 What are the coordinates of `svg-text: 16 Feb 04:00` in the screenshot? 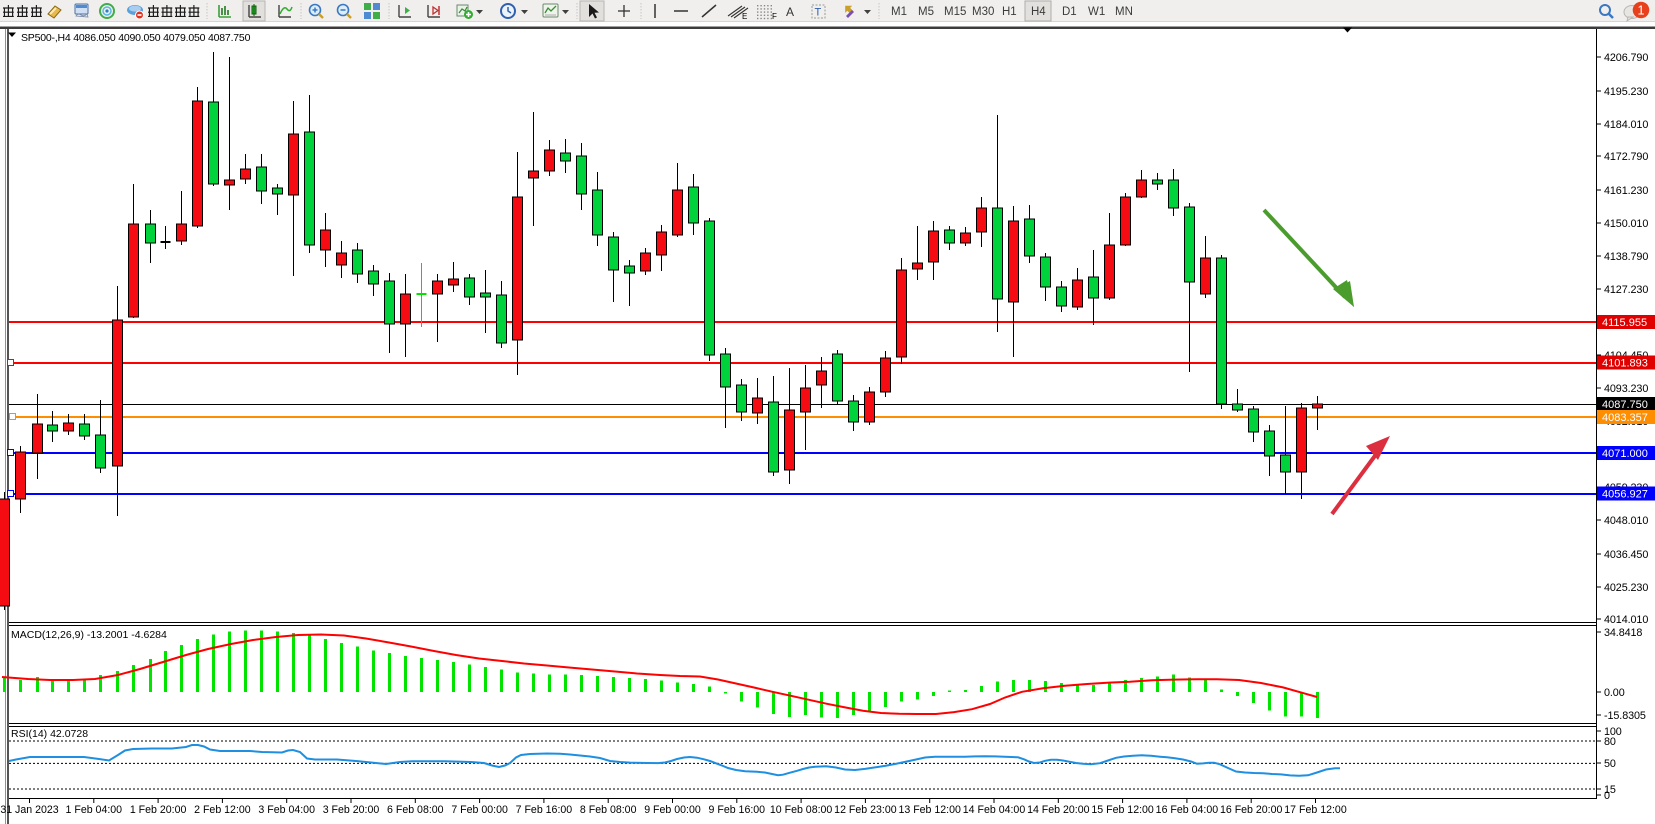 It's located at (1187, 810).